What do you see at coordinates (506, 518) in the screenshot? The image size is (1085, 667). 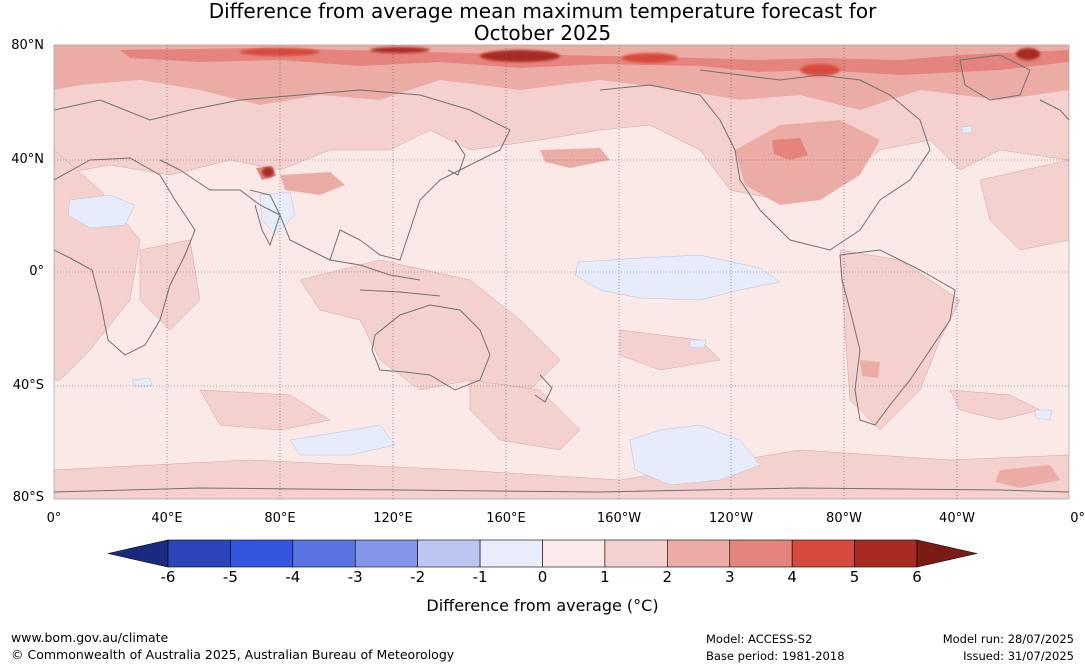 I see `lon-label-160e: 160°E` at bounding box center [506, 518].